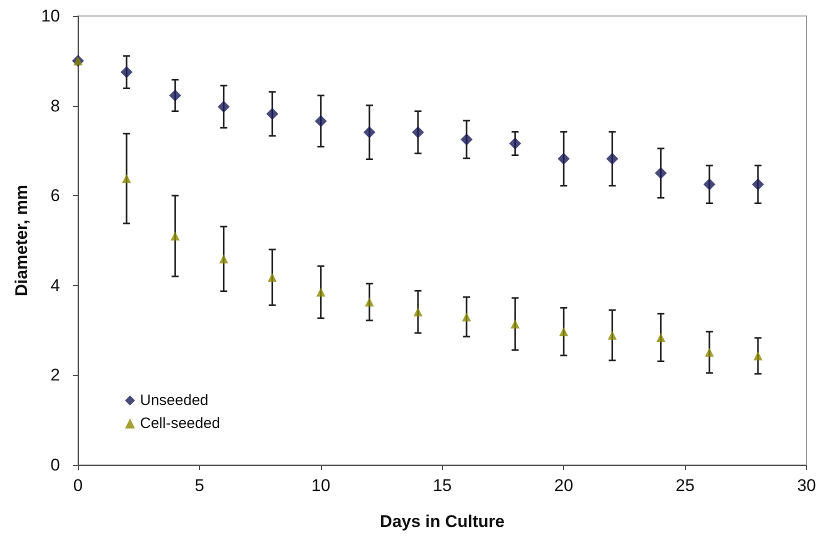 The height and width of the screenshot is (546, 819). I want to click on x-tick-label: 10, so click(320, 485).